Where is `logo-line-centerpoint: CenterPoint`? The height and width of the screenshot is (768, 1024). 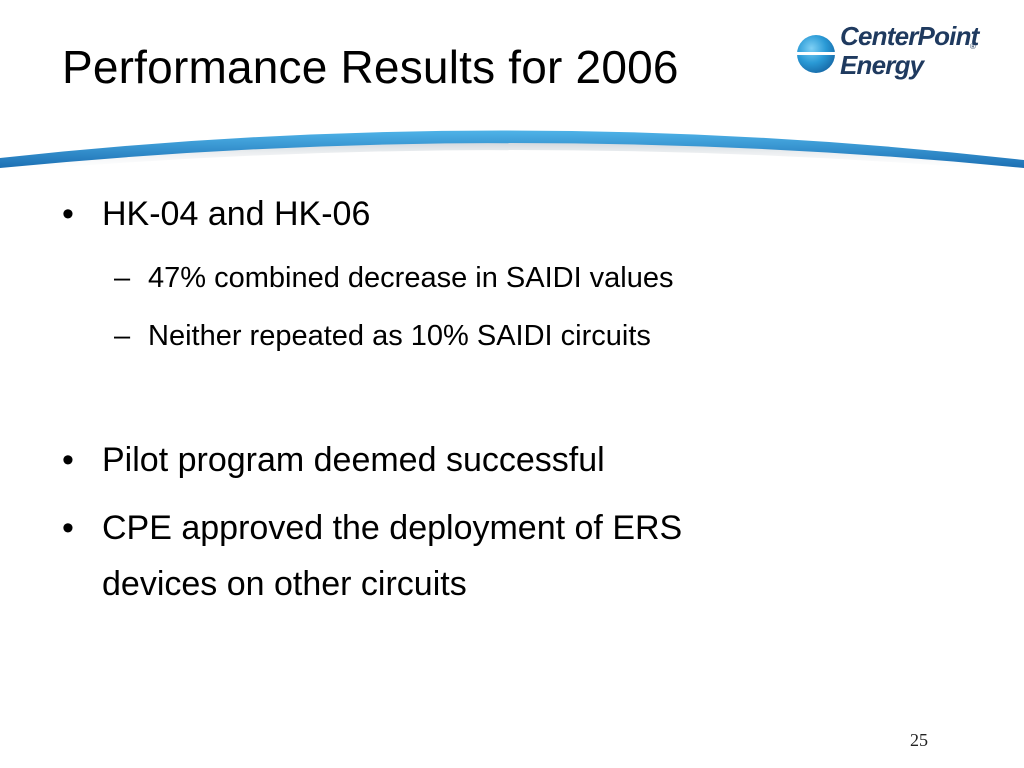
logo-line-centerpoint: CenterPoint is located at coordinates (909, 36).